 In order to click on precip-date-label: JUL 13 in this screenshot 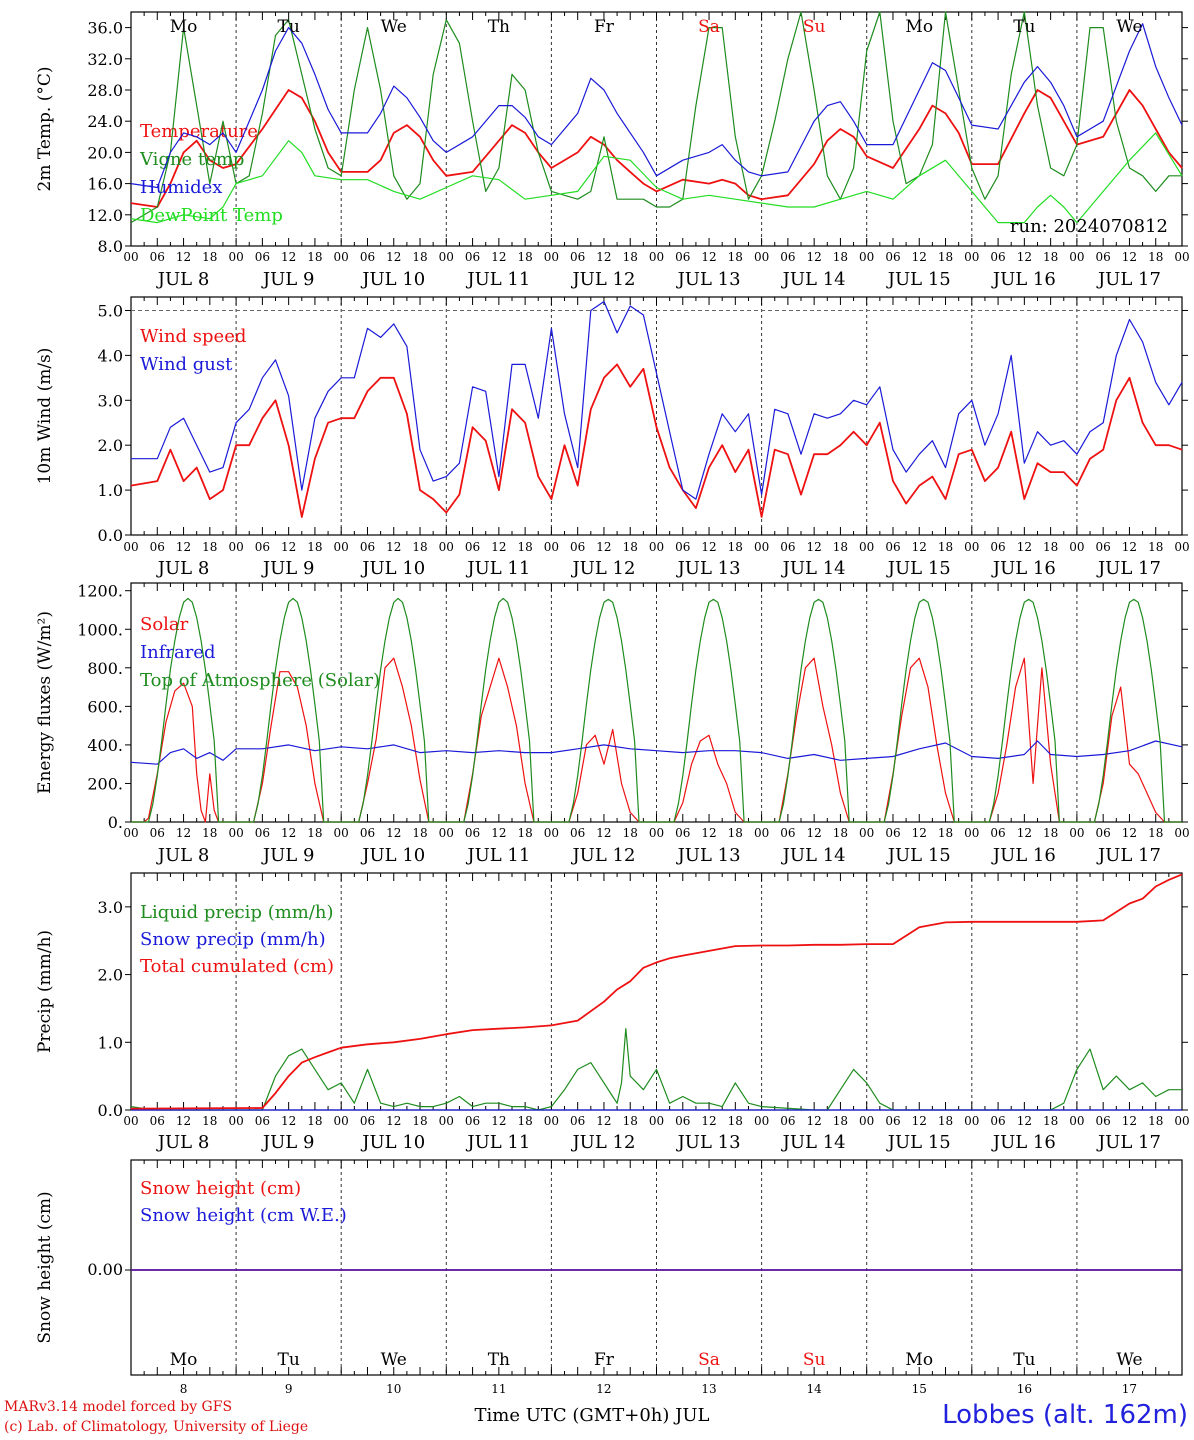, I will do `click(708, 1142)`.